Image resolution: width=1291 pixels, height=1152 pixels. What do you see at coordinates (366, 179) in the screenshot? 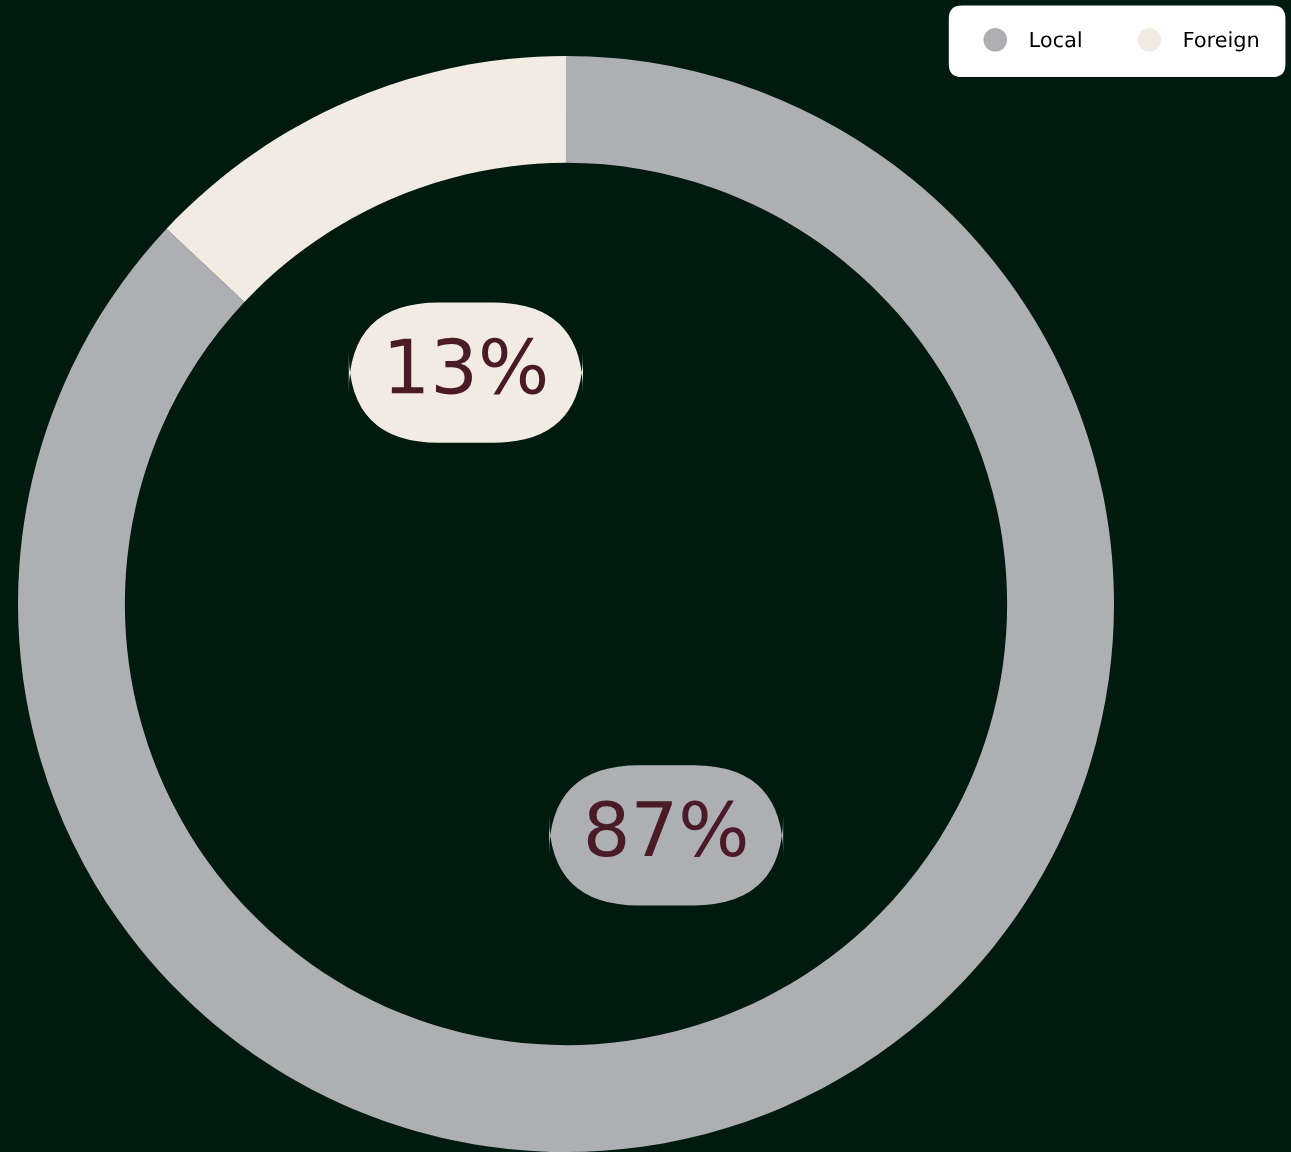
I see `donut-slice` at bounding box center [366, 179].